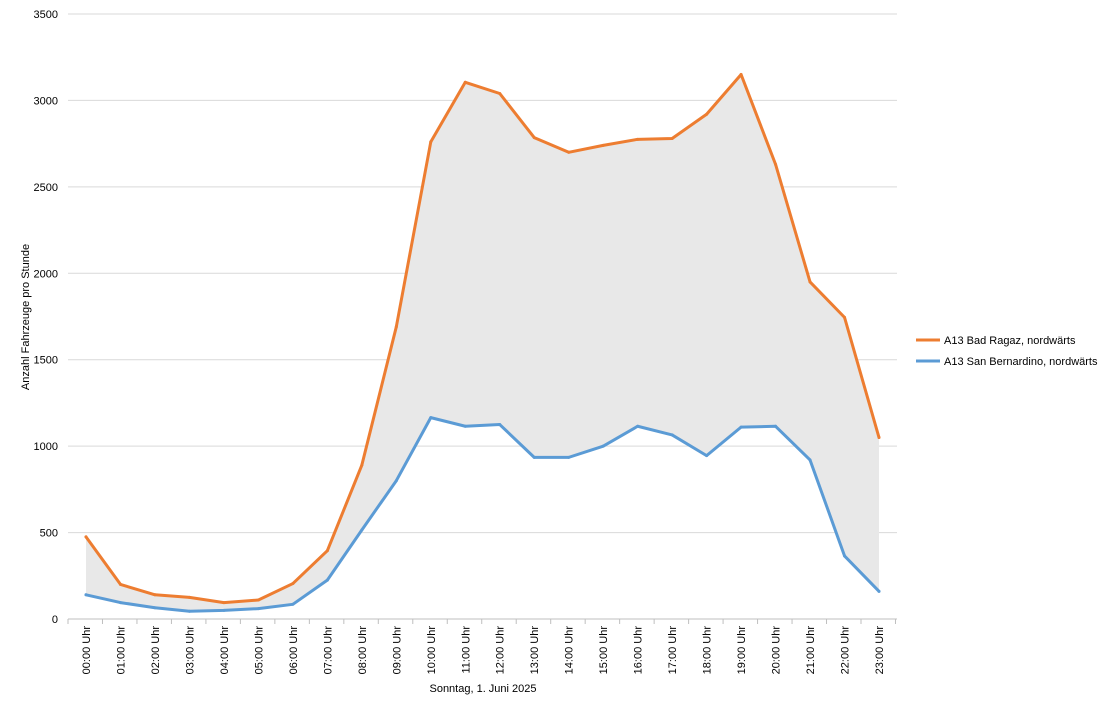 The image size is (1100, 702). What do you see at coordinates (570, 650) in the screenshot?
I see `x-tick-label: 14:00 Uhr` at bounding box center [570, 650].